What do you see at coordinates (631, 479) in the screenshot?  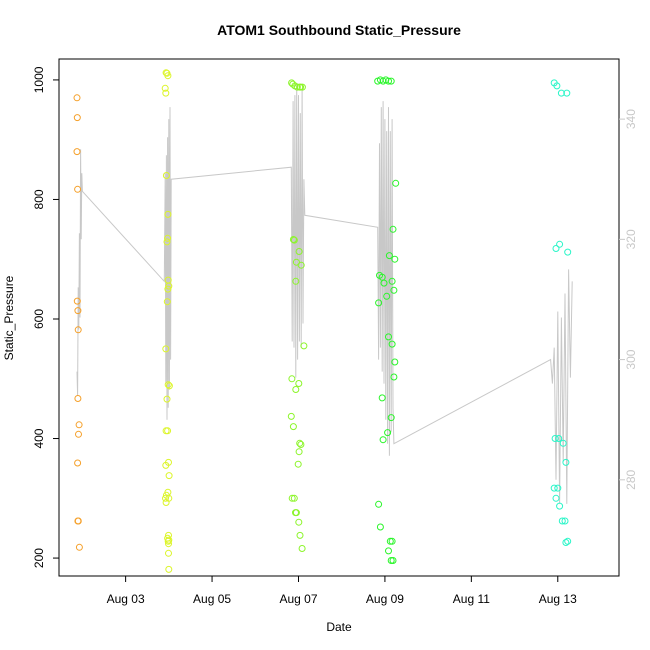 I see `y2-tick-label-0: 280` at bounding box center [631, 479].